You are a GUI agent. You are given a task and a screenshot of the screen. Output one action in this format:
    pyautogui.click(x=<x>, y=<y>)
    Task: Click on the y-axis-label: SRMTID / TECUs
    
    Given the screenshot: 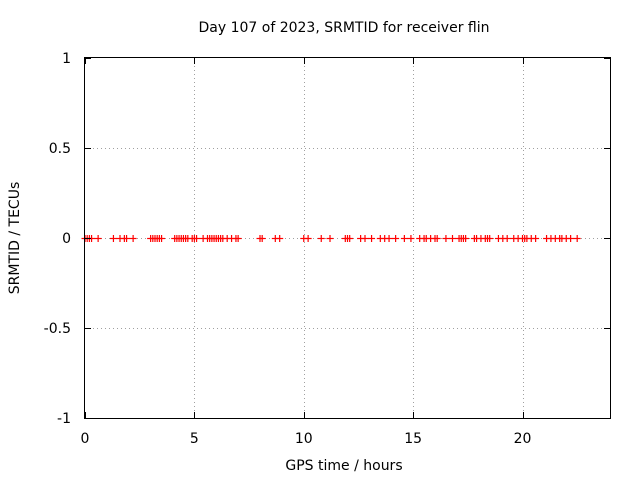 What is the action you would take?
    pyautogui.click(x=15, y=238)
    